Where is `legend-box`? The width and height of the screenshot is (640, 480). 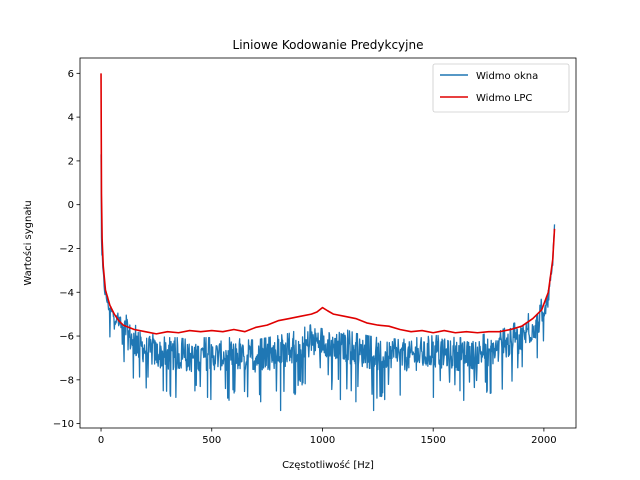
legend-box is located at coordinates (501, 88).